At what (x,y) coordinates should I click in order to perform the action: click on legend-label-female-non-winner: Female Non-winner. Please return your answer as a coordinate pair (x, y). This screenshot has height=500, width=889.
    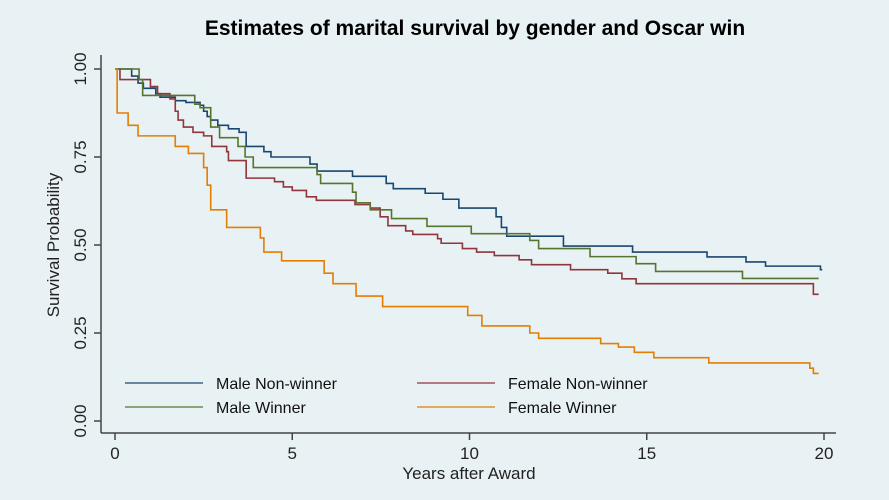
    Looking at the image, I should click on (578, 384).